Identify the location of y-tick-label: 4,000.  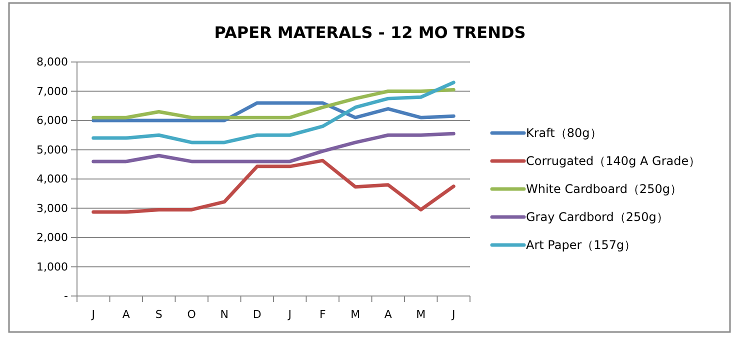
(52, 179).